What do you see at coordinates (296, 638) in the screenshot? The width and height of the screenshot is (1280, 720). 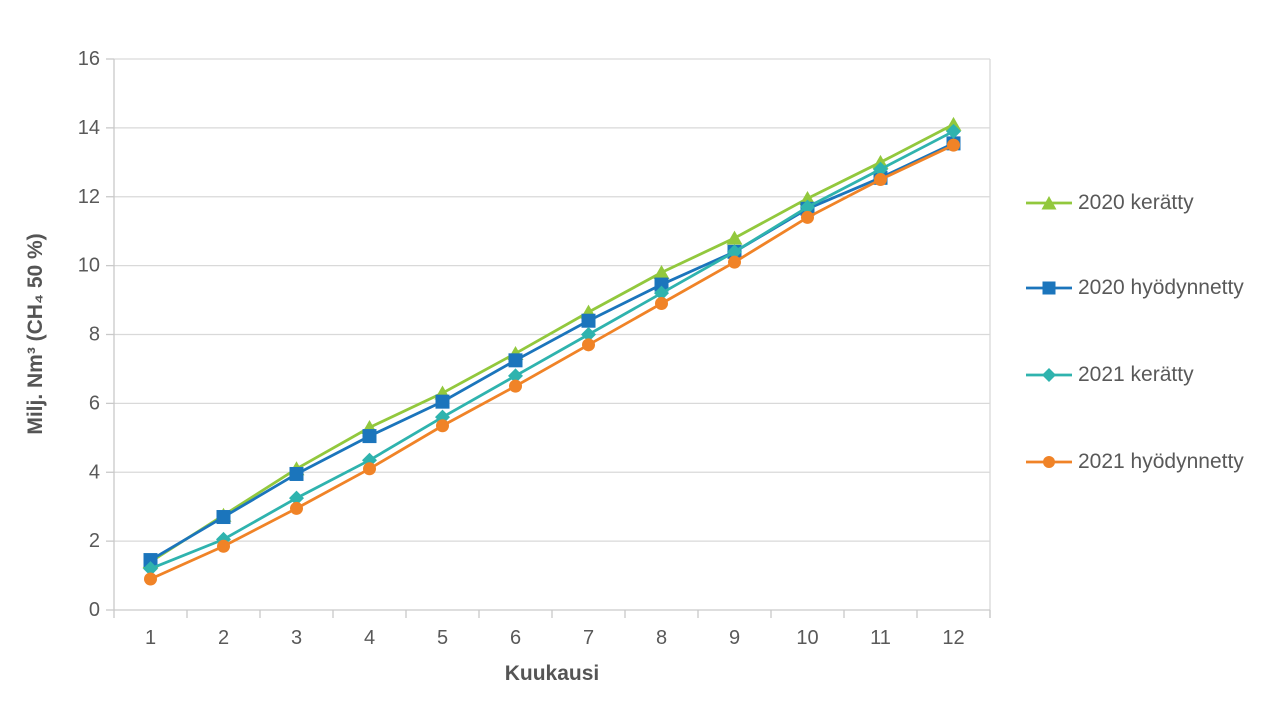 I see `x-tick-label: 3` at bounding box center [296, 638].